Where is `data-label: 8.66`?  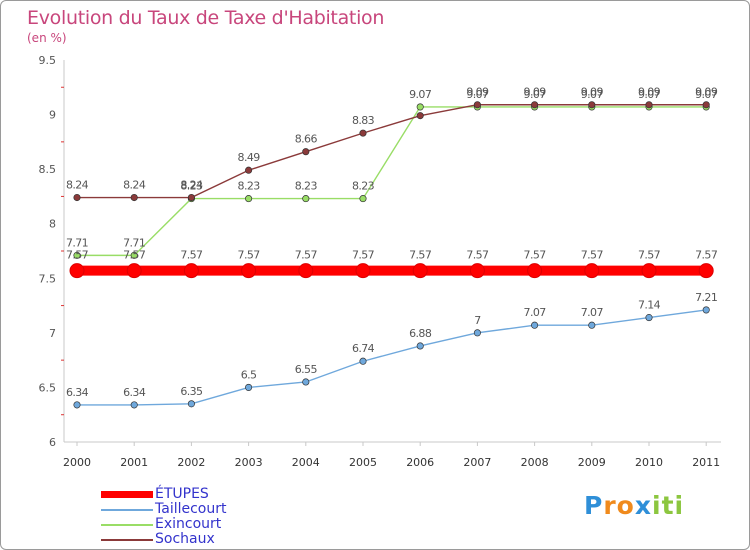
data-label: 8.66 is located at coordinates (306, 139).